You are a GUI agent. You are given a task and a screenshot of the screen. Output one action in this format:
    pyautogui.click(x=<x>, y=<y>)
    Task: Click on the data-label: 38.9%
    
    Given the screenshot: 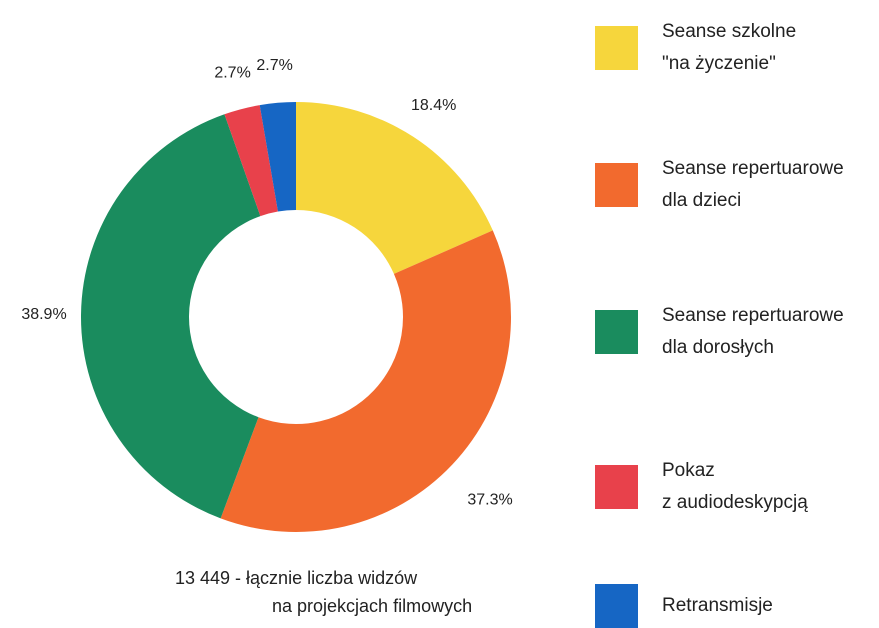 What is the action you would take?
    pyautogui.click(x=43, y=314)
    